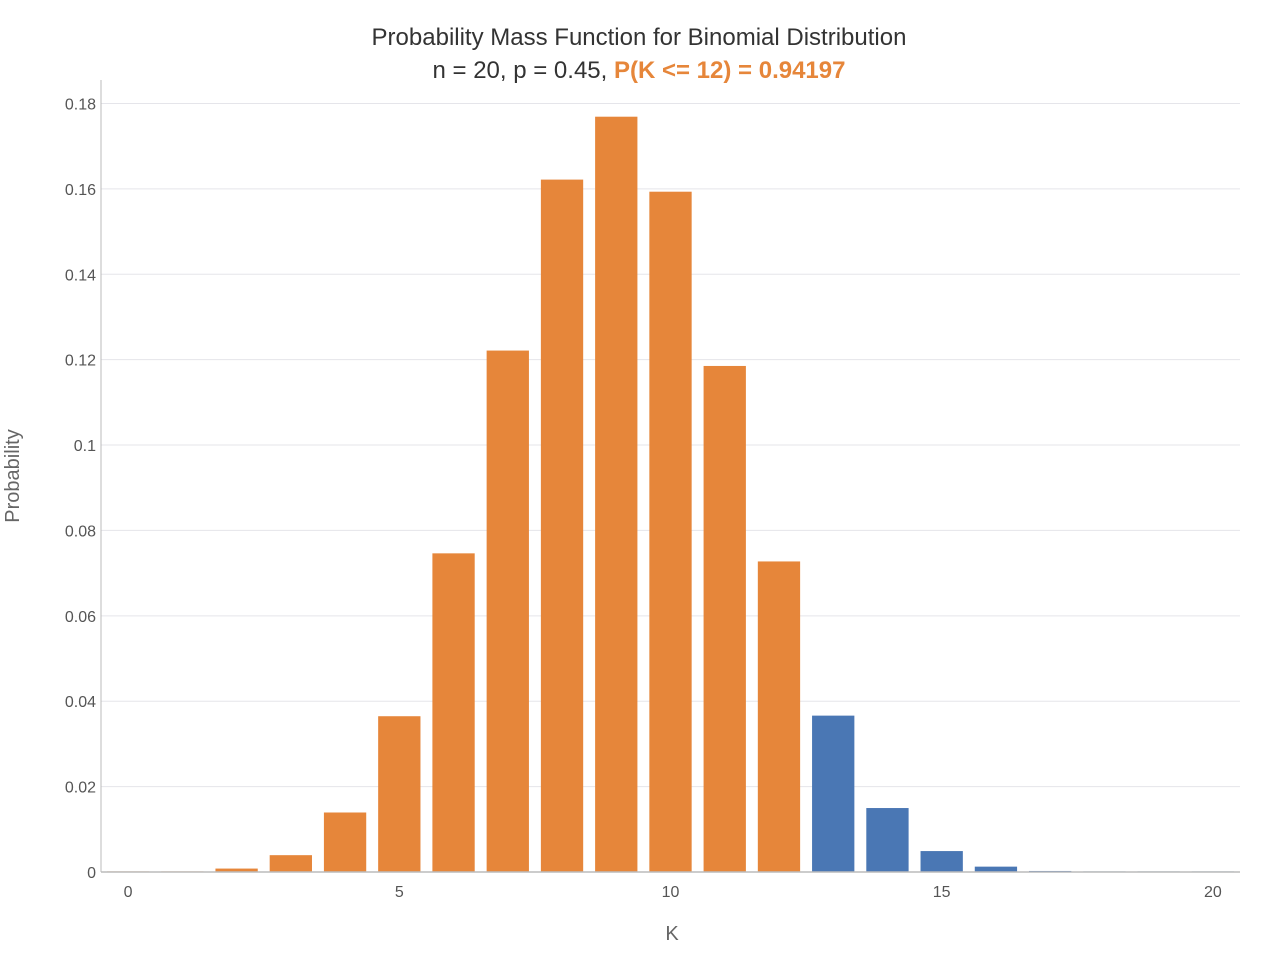  What do you see at coordinates (13, 475) in the screenshot?
I see `y-axis-title: Probability` at bounding box center [13, 475].